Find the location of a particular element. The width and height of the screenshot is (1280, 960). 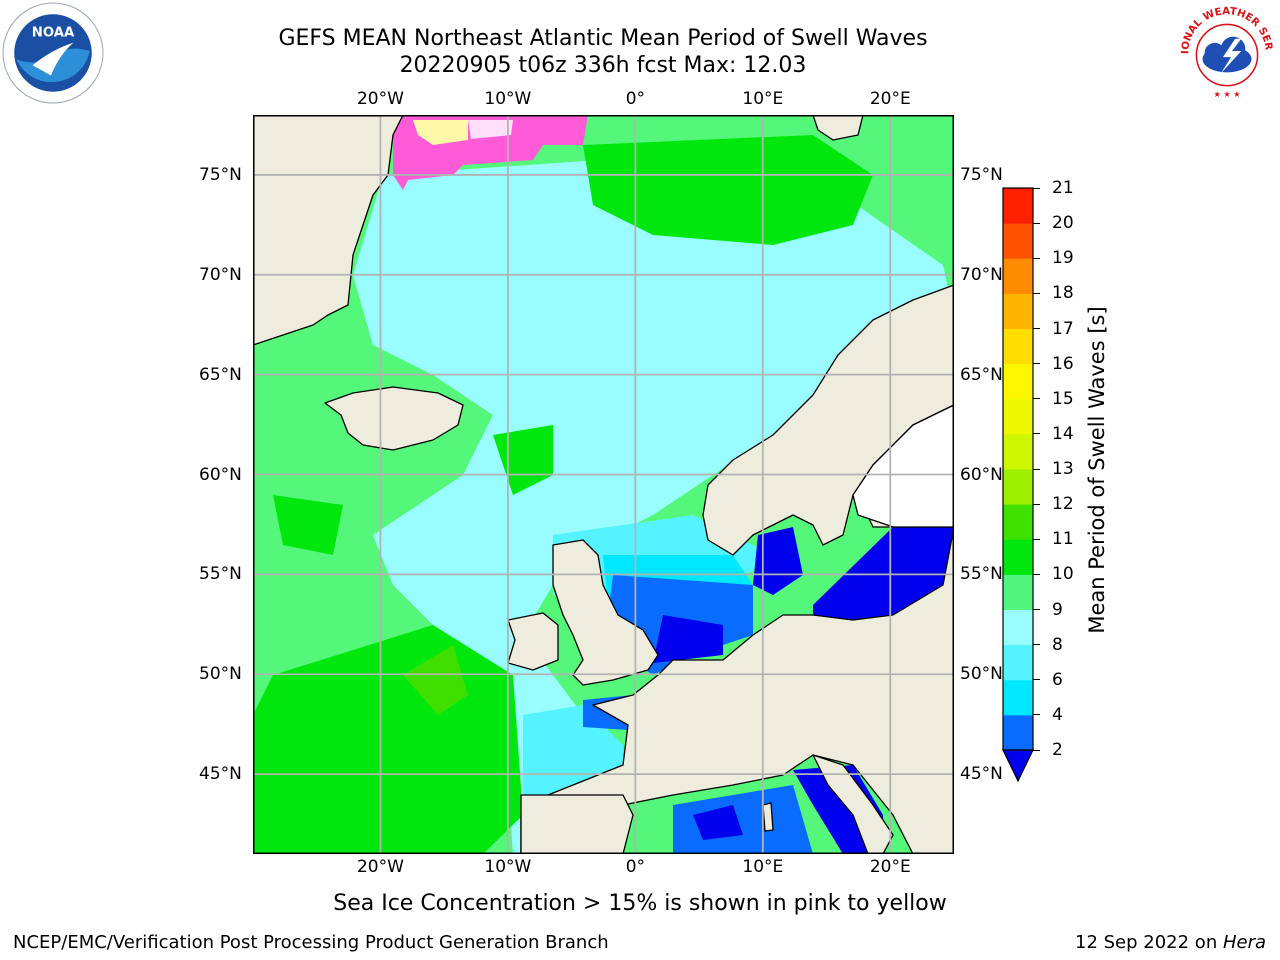

colorbar-tick-label: 6 is located at coordinates (1057, 679).